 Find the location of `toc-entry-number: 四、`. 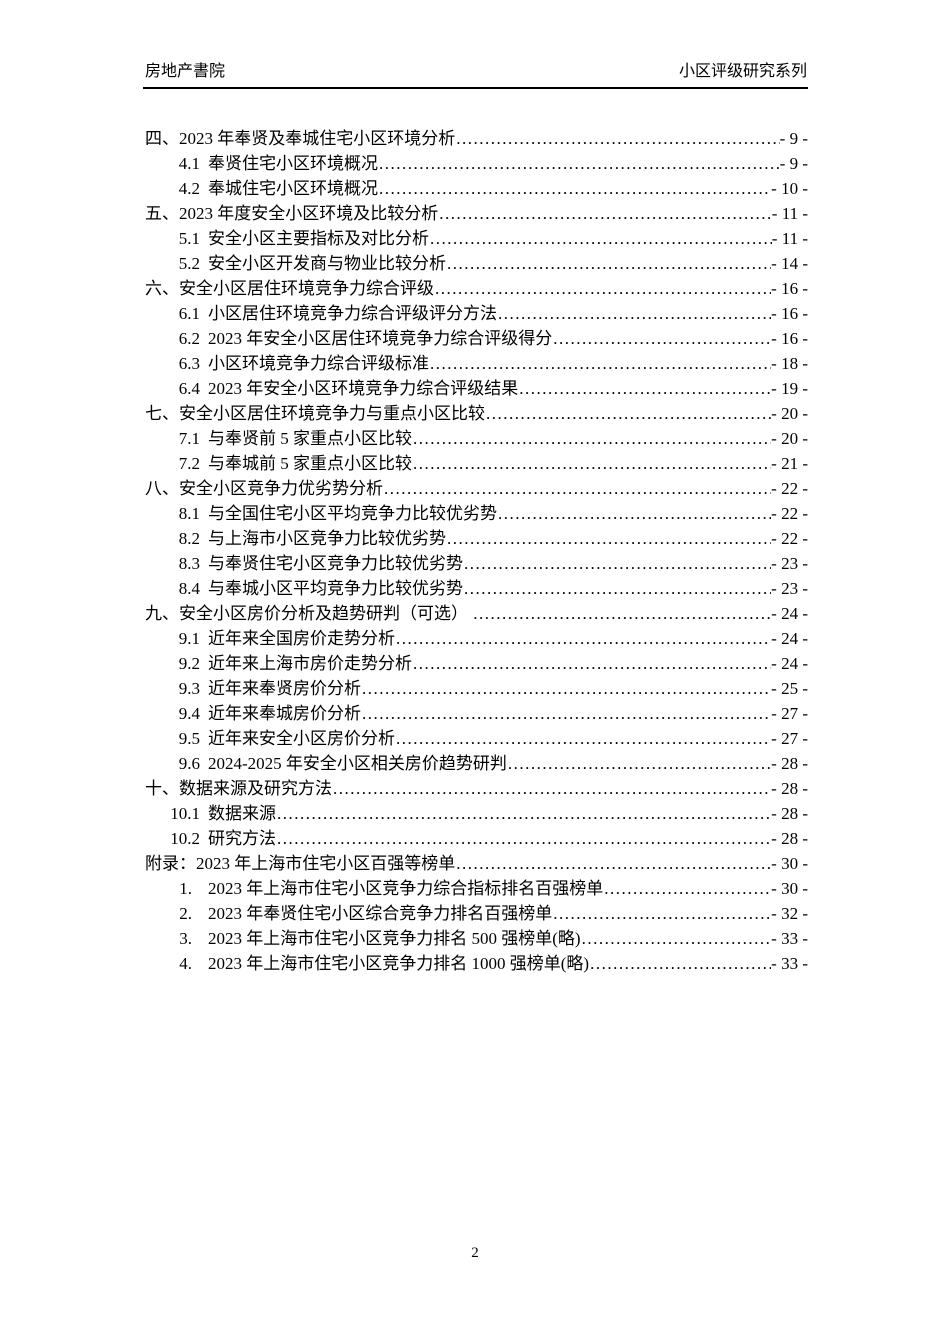

toc-entry-number: 四、 is located at coordinates (162, 138).